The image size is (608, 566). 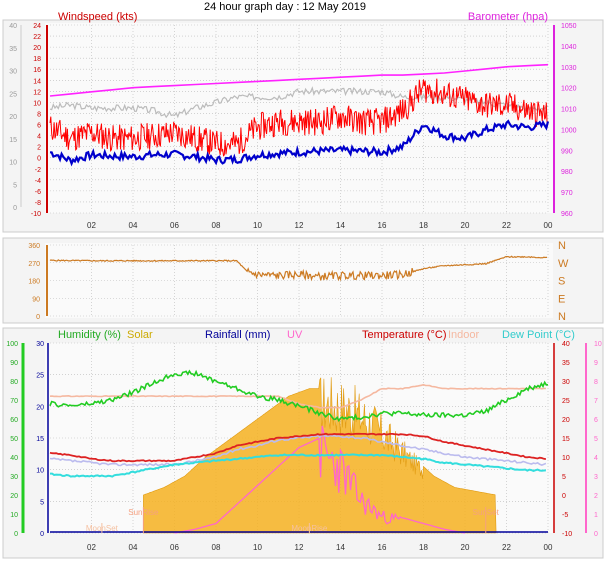 I want to click on wind-direction-trace, so click(x=299, y=102).